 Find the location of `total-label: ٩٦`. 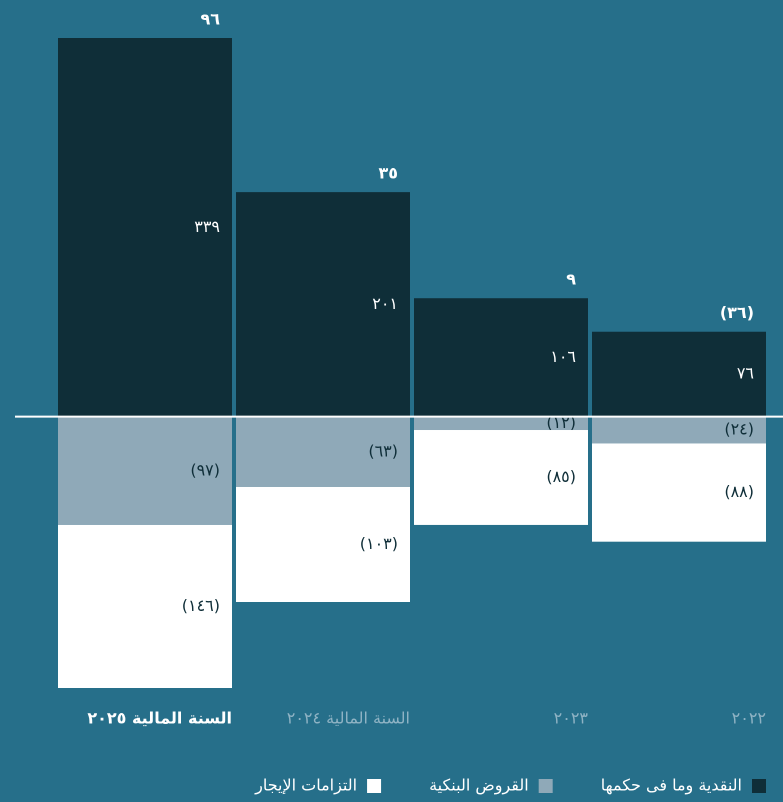

total-label: ٩٦ is located at coordinates (210, 19).